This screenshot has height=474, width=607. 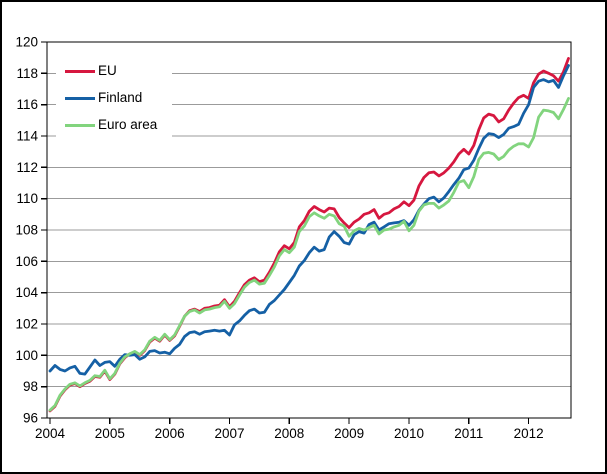 I want to click on legend-label-eu: EU, so click(x=107, y=71).